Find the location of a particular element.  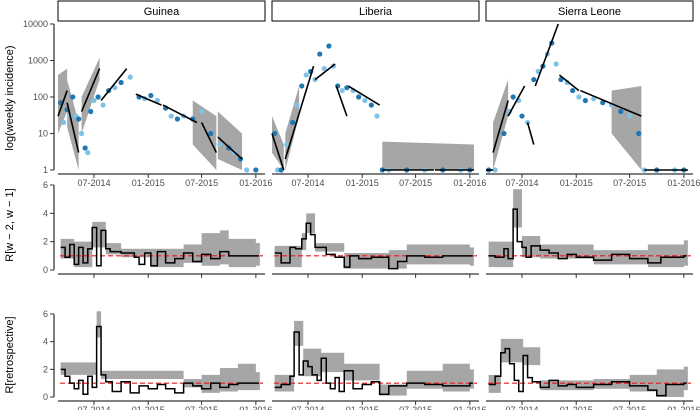

facet-title-guinea: Guinea is located at coordinates (162, 12).